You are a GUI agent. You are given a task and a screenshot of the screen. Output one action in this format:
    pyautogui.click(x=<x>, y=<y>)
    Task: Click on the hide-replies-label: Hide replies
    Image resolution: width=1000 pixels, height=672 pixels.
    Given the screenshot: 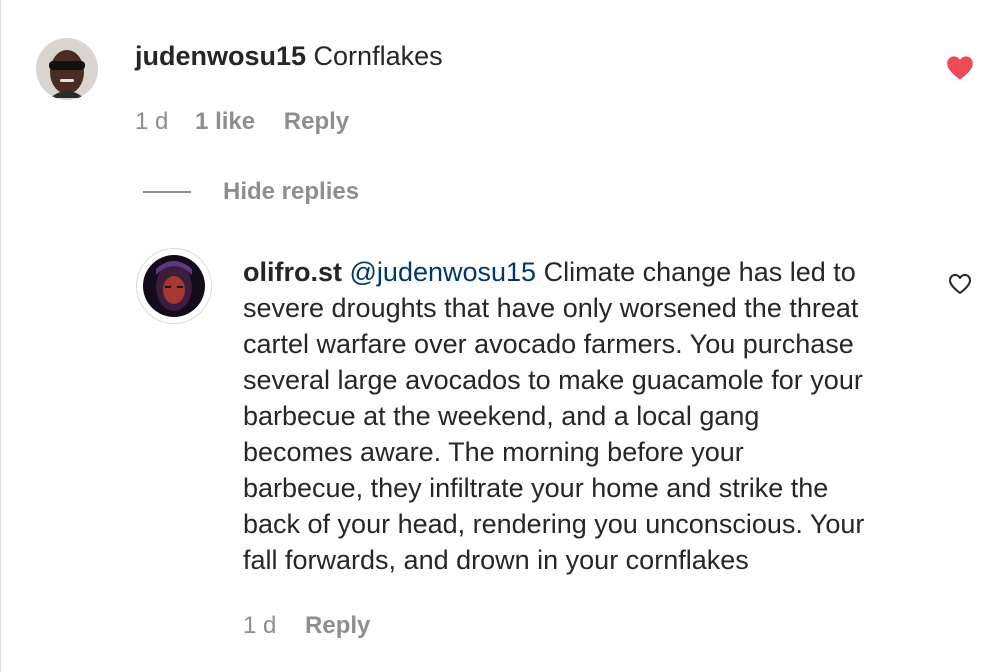 What is the action you would take?
    pyautogui.click(x=291, y=191)
    